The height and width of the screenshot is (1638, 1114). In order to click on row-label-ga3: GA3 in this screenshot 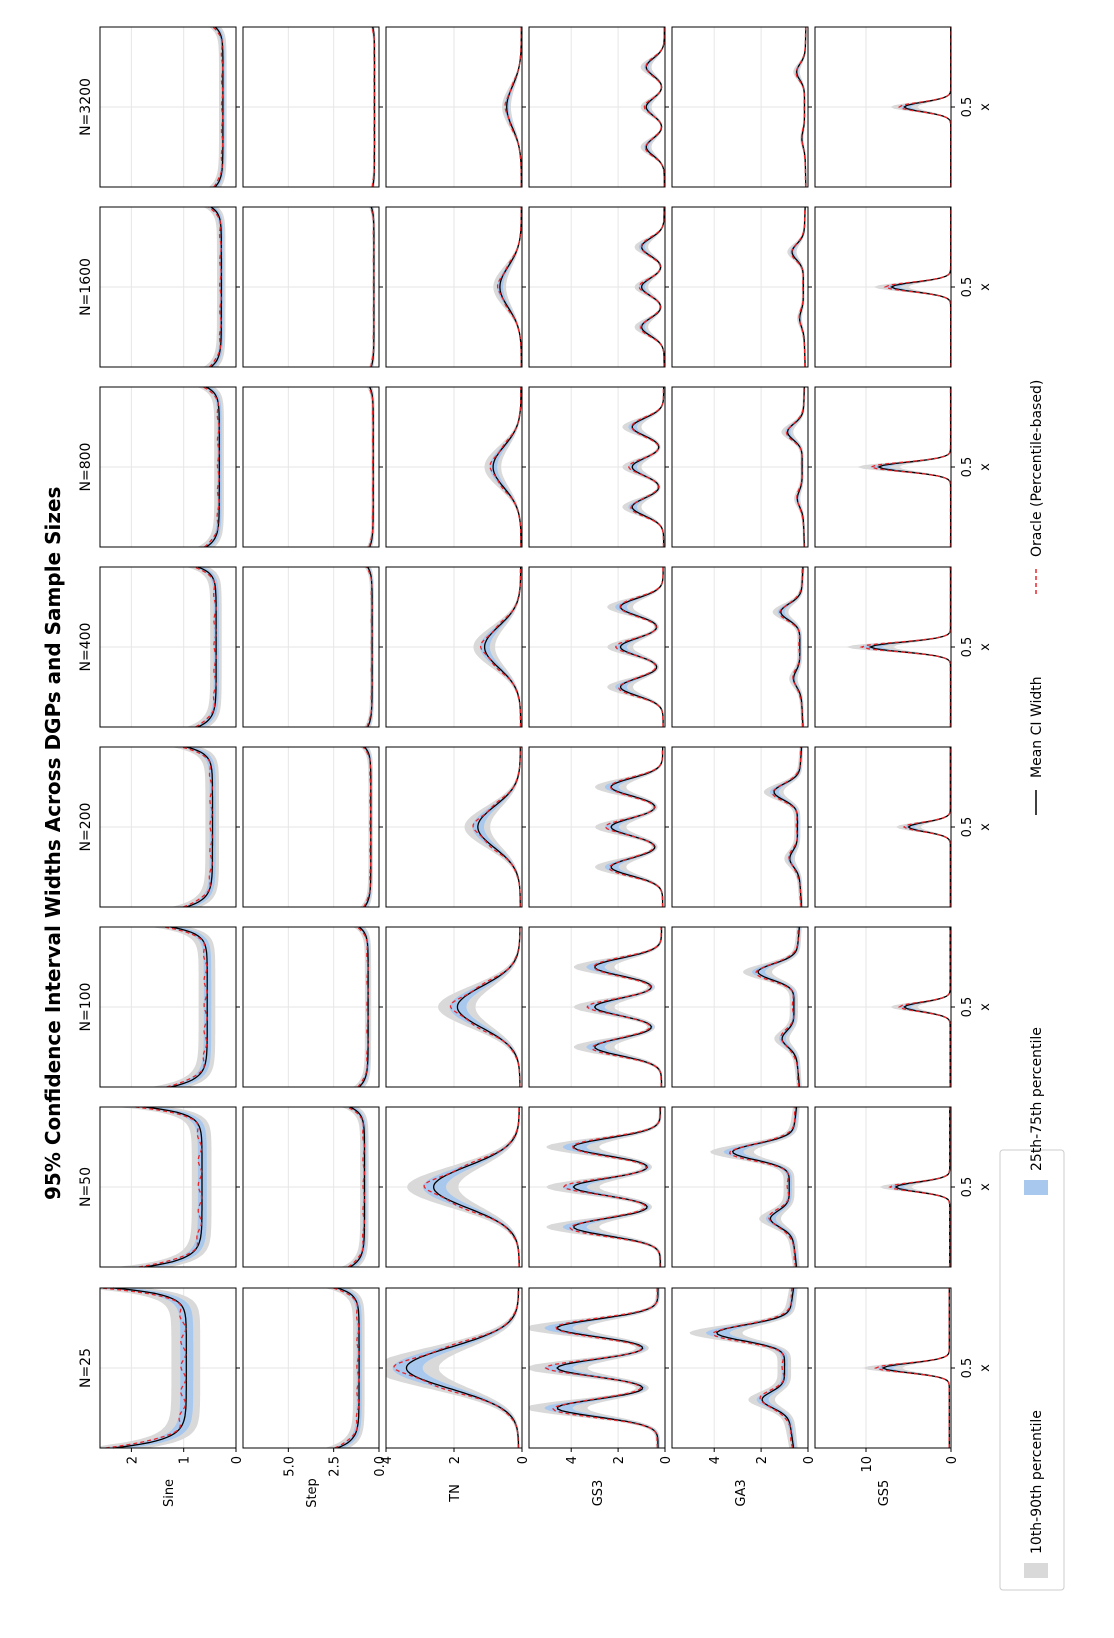, I will do `click(741, 1492)`.